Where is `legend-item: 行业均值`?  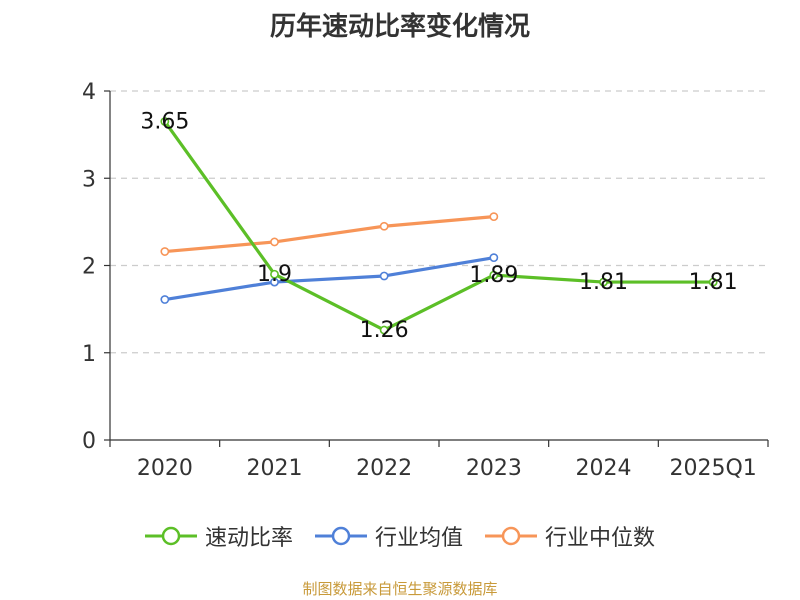
legend-item: 行业均值 is located at coordinates (388, 536).